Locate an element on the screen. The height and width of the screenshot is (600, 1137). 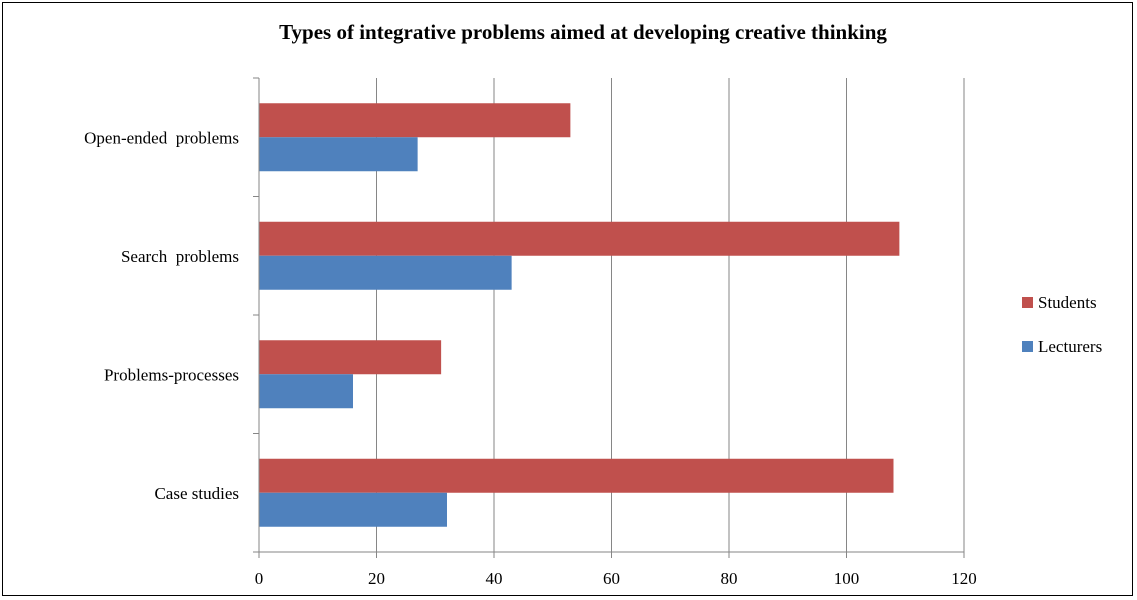
legend-label-students: Students is located at coordinates (1067, 302).